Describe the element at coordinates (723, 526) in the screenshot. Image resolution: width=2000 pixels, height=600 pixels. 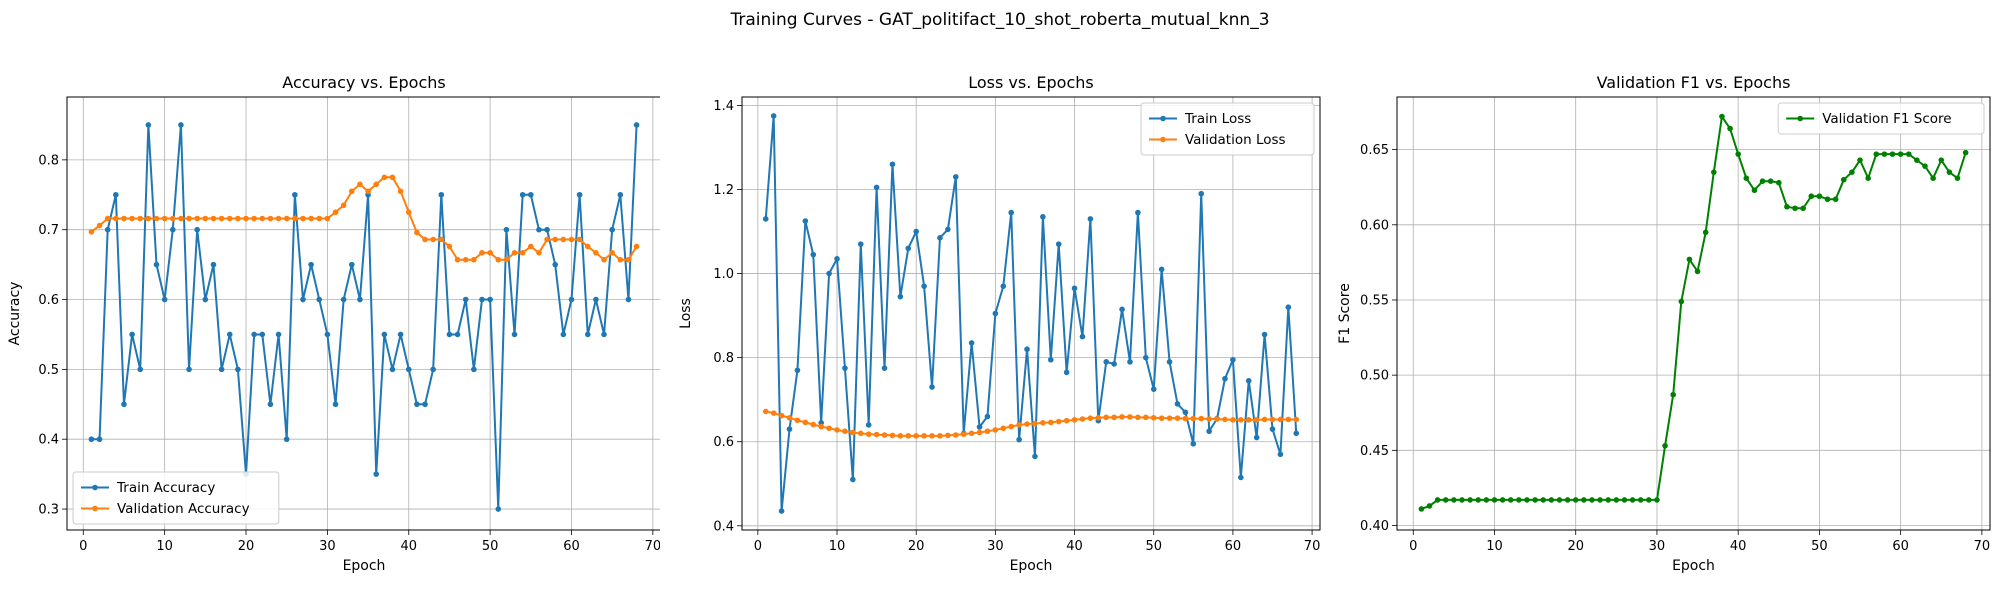
I see `y-tick-label: 0.4` at that location.